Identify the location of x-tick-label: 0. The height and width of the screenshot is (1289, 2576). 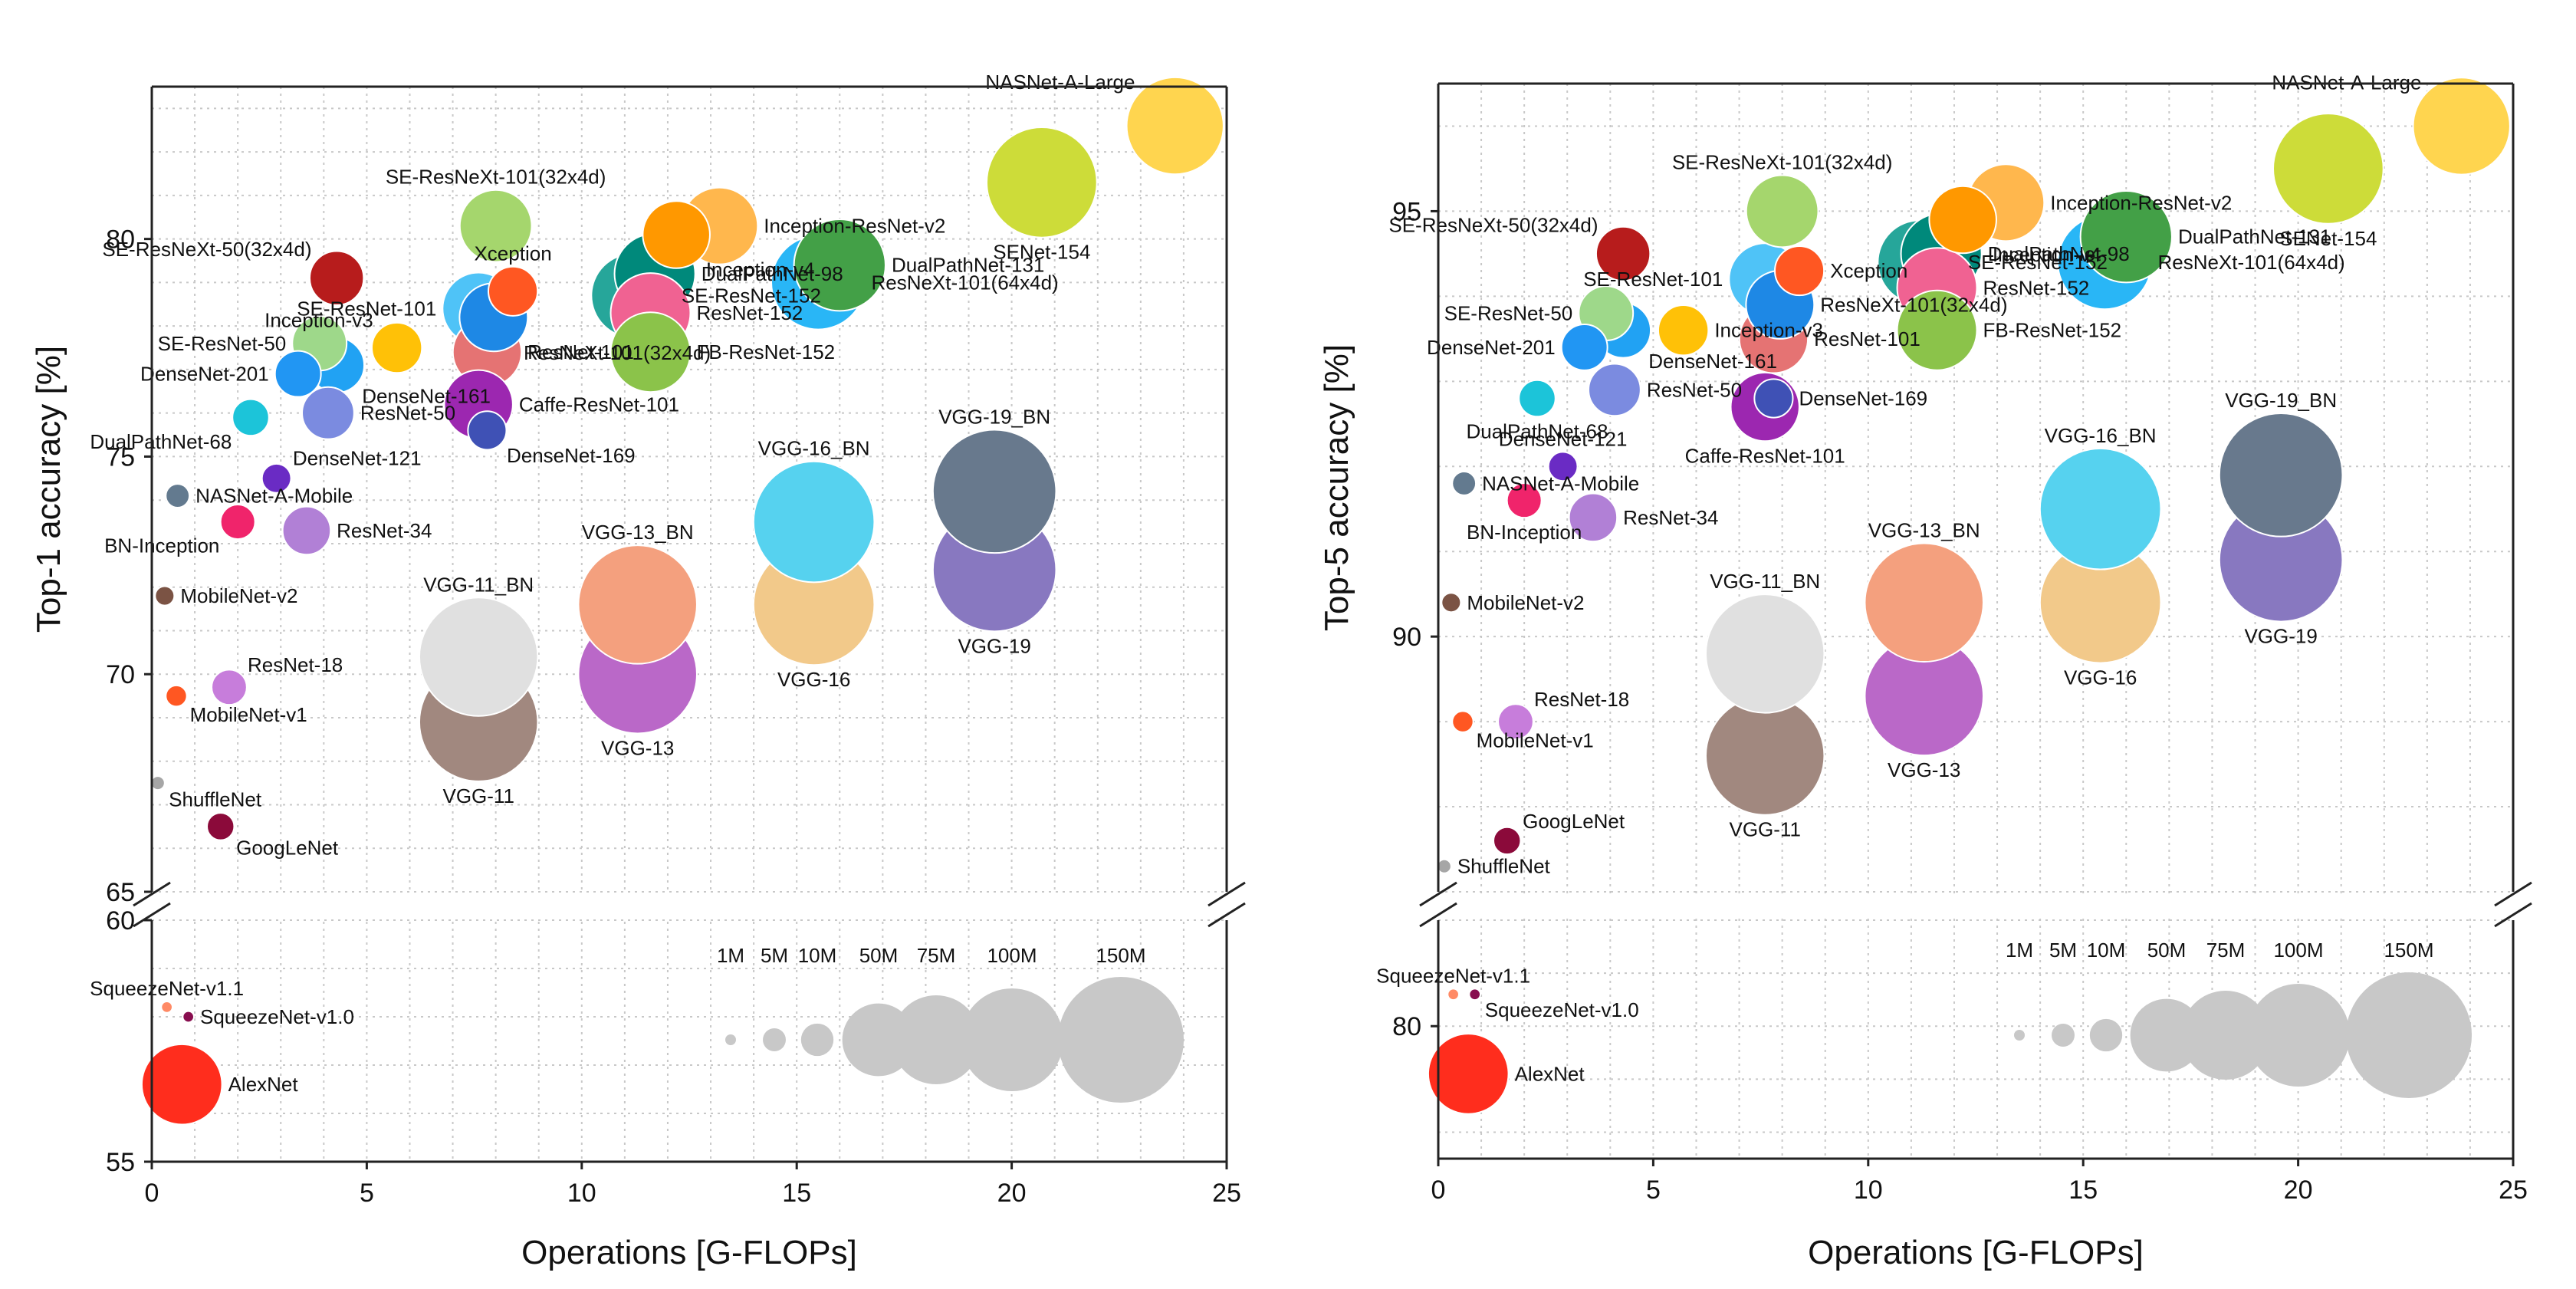
(1439, 1190).